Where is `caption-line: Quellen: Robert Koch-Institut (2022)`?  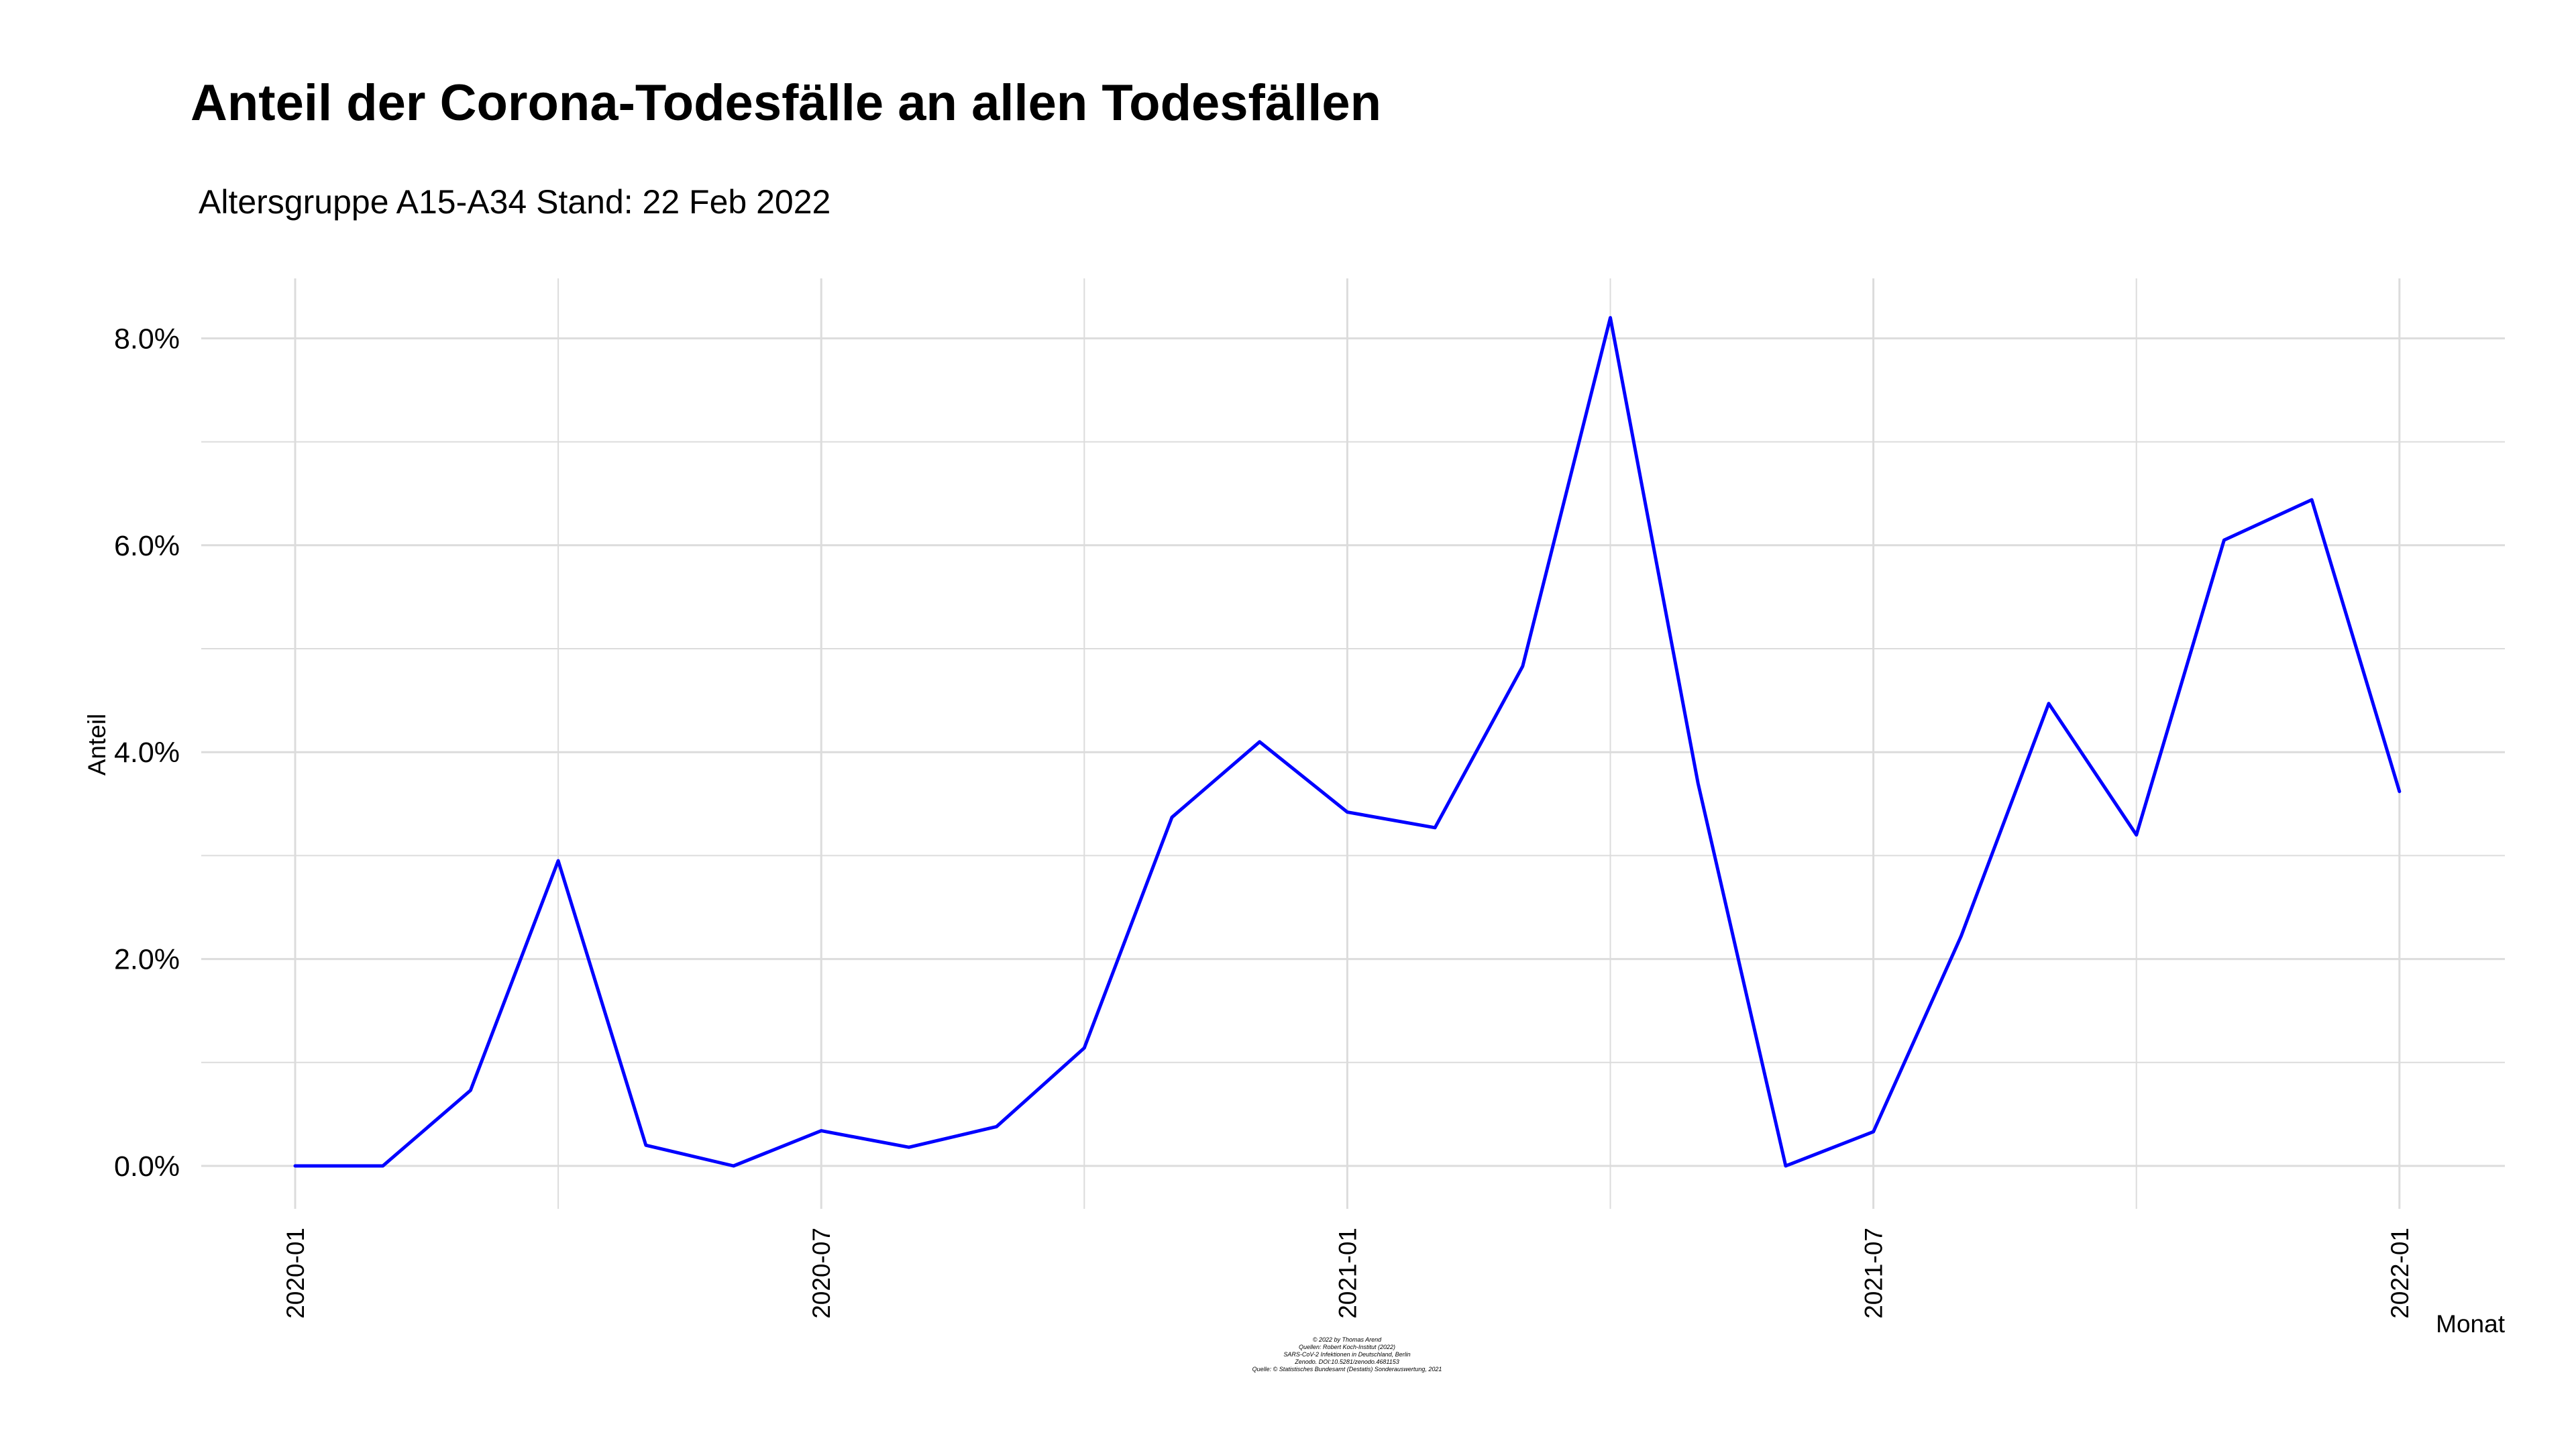 caption-line: Quellen: Robert Koch-Institut (2022) is located at coordinates (1347, 1347).